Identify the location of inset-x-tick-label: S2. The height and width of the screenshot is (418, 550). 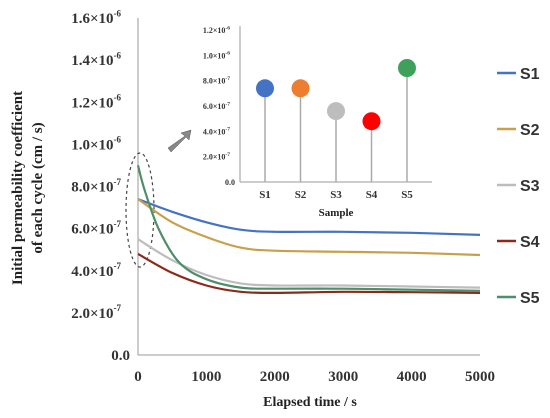
(301, 195).